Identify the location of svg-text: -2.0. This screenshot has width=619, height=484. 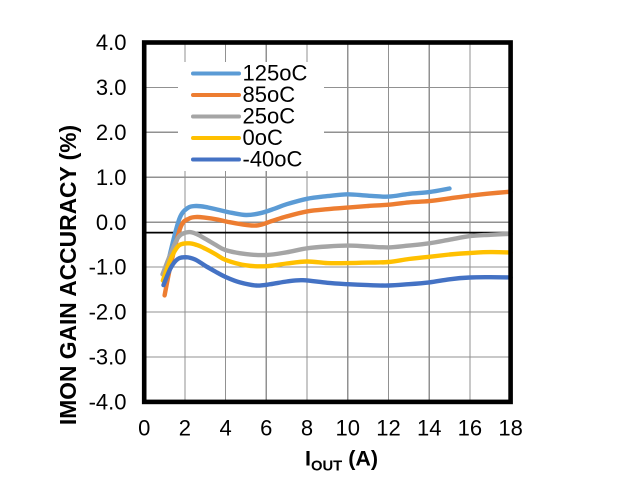
(108, 312).